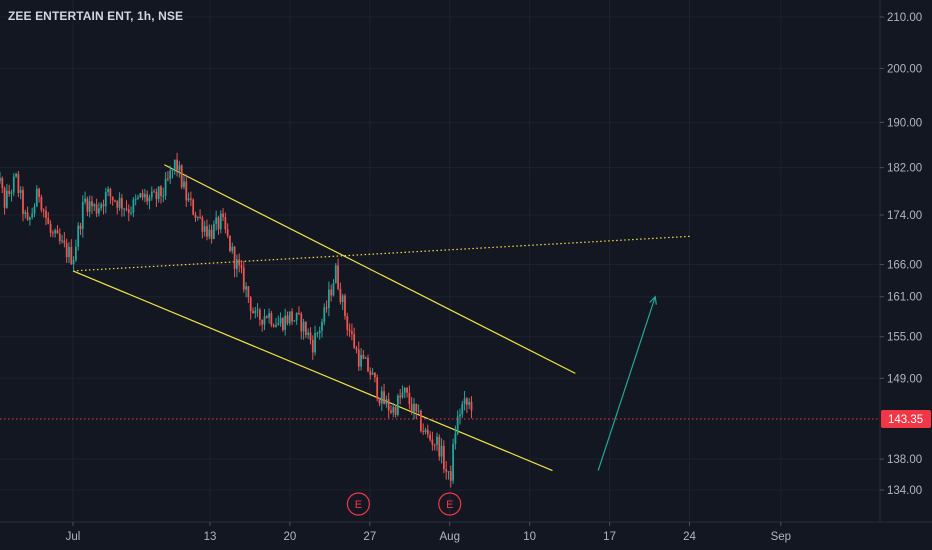  I want to click on time-tick-label: Jul, so click(73, 537).